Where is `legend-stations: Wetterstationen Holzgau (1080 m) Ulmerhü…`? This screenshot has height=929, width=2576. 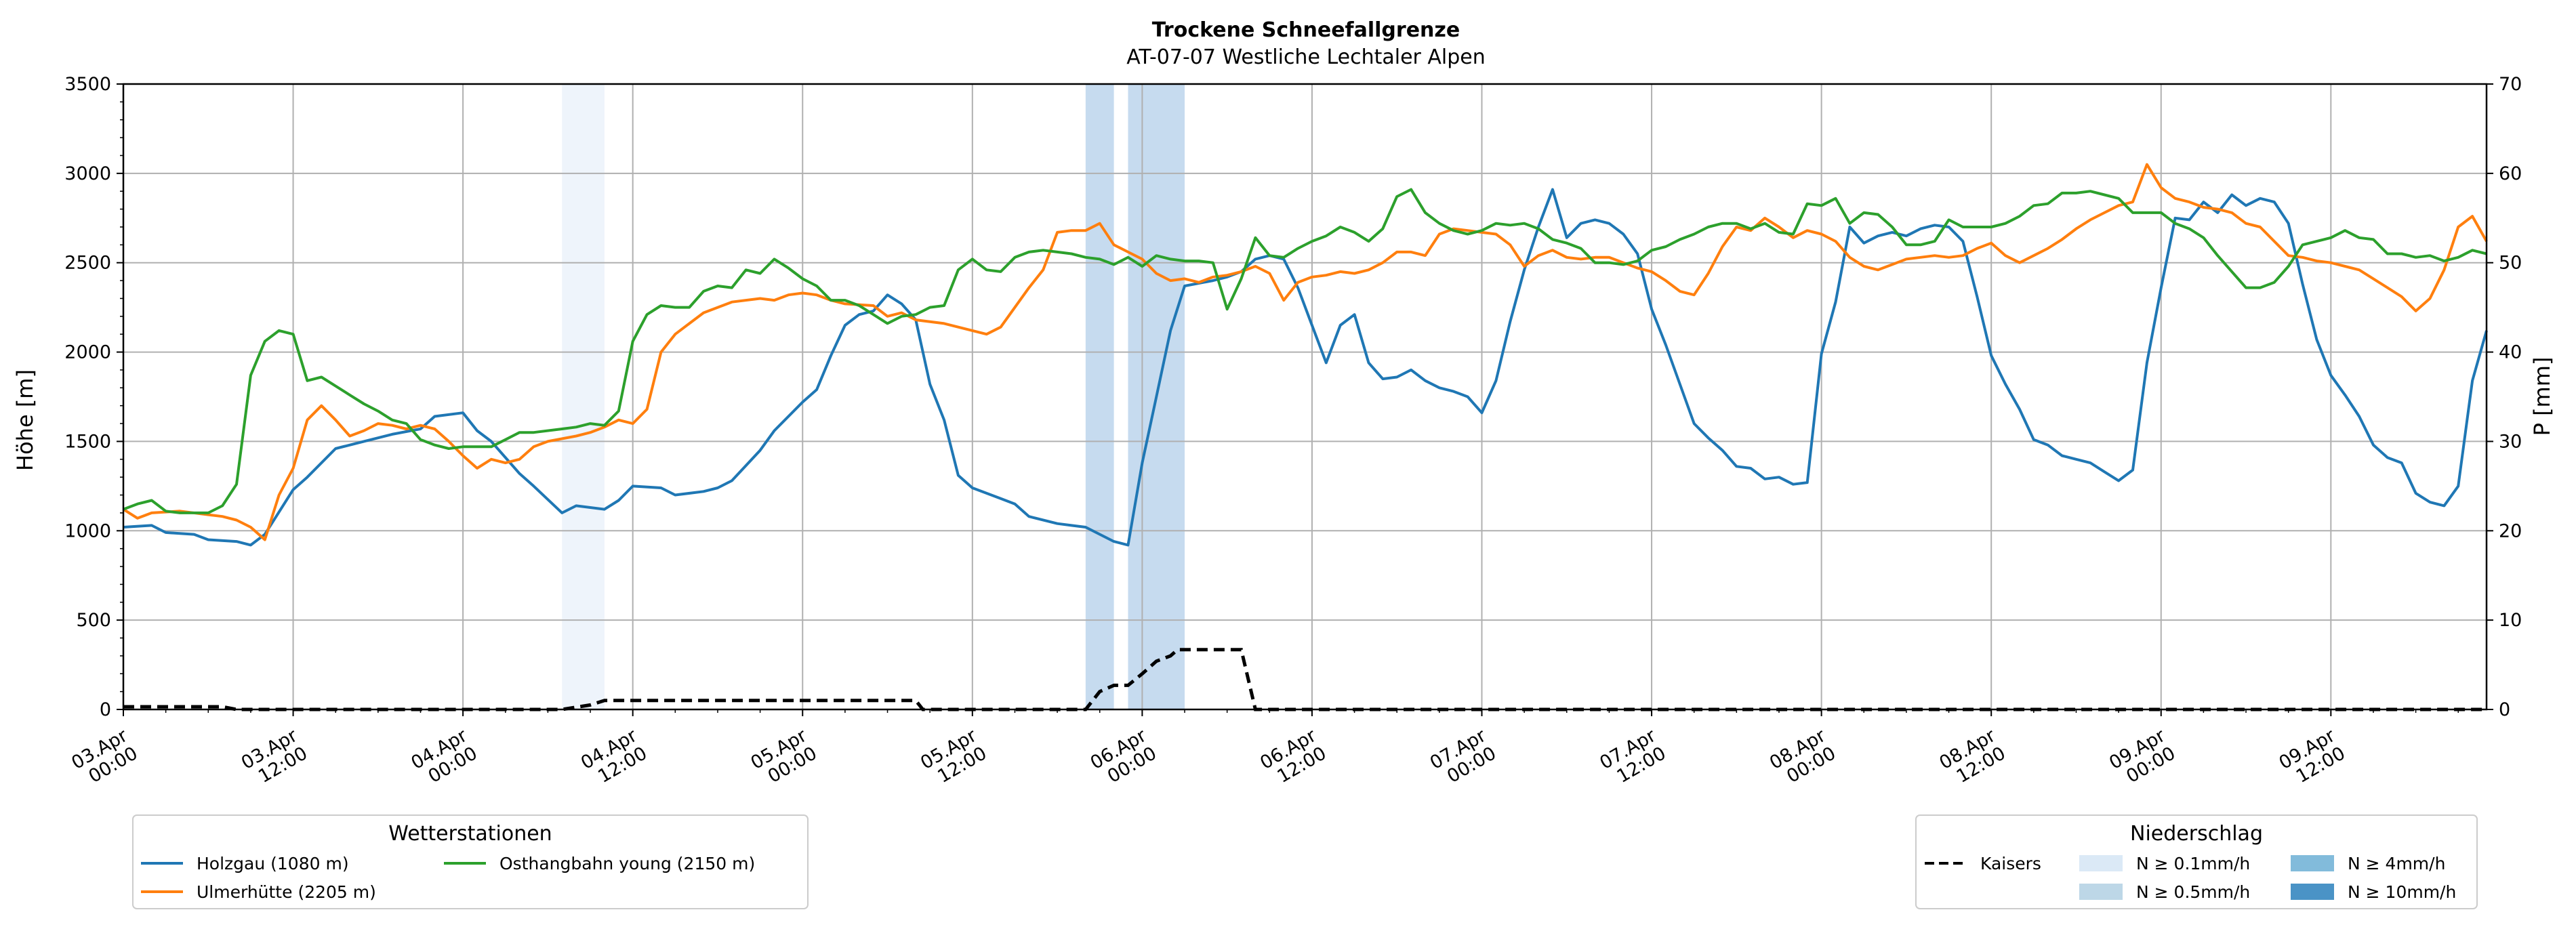 legend-stations: Wetterstationen Holzgau (1080 m) Ulmerhü… is located at coordinates (471, 862).